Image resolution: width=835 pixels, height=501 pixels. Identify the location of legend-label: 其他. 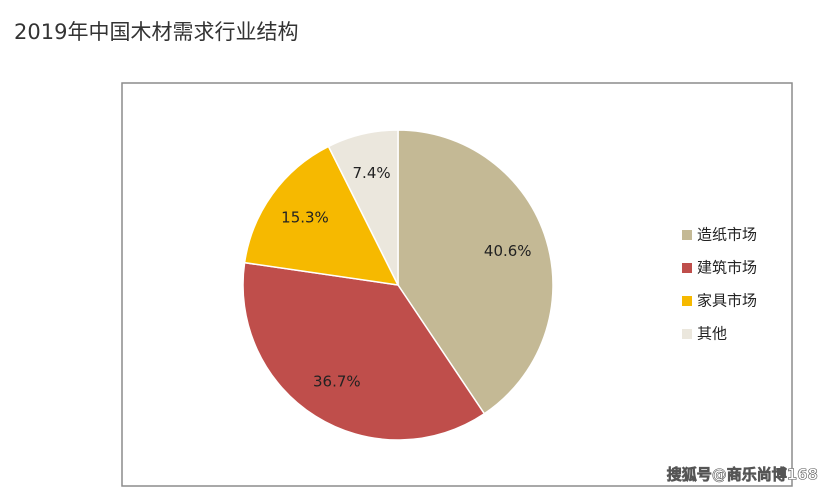
(712, 334).